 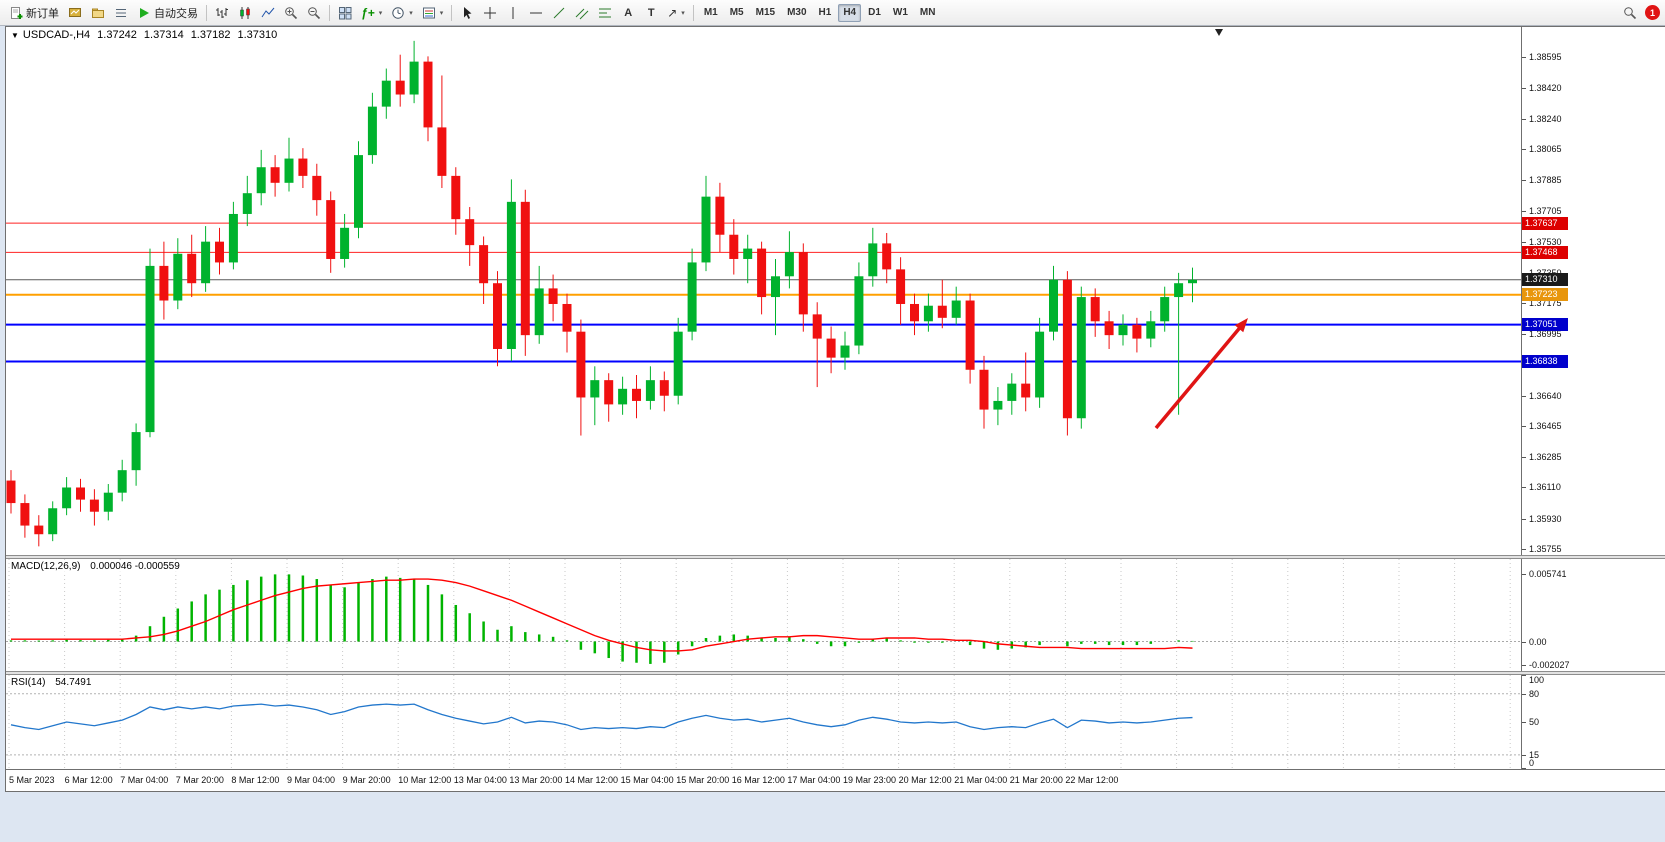 I want to click on profiles-icon, so click(x=98, y=13).